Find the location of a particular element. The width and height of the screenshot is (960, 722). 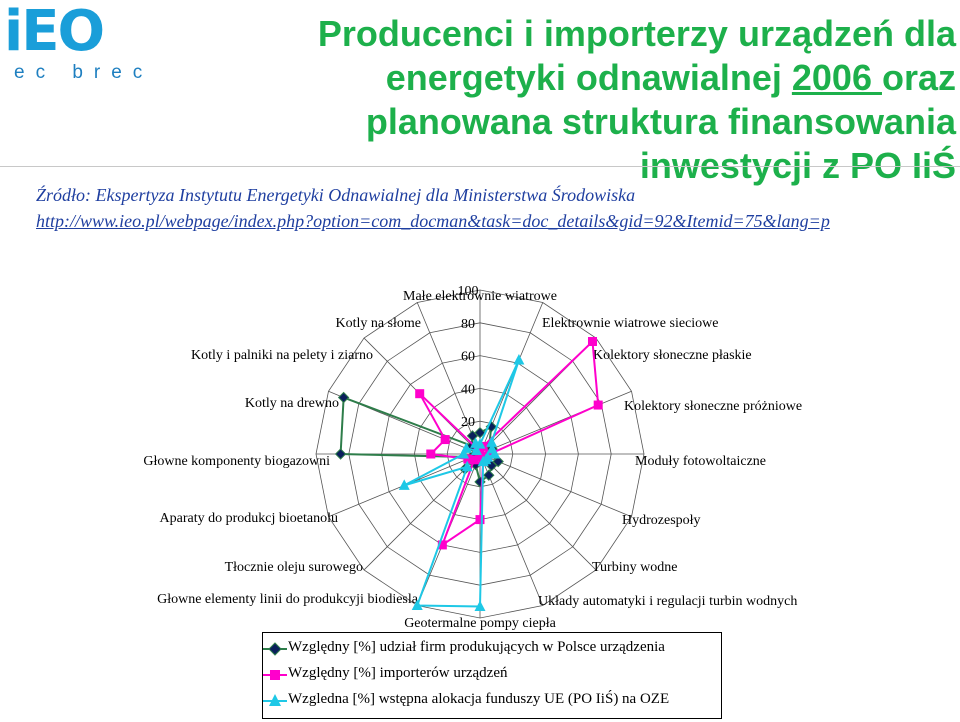

logo-text: iEO is located at coordinates (54, 32).